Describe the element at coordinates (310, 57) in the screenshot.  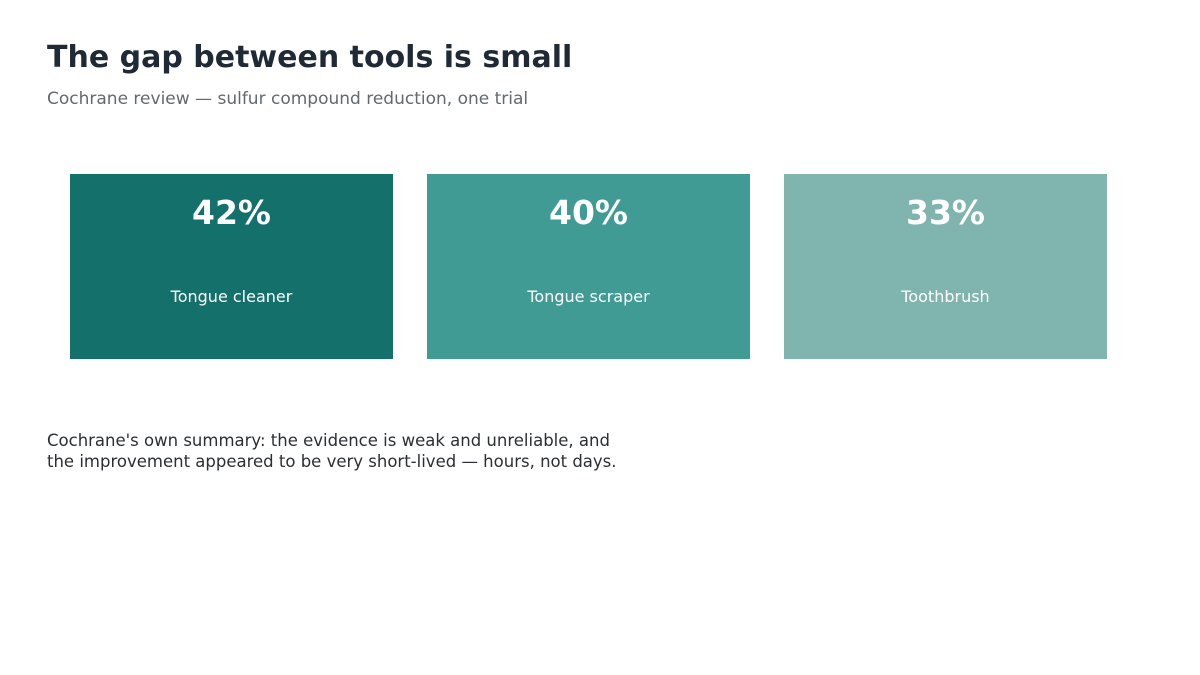
I see `page-title: The gap between tools is small` at that location.